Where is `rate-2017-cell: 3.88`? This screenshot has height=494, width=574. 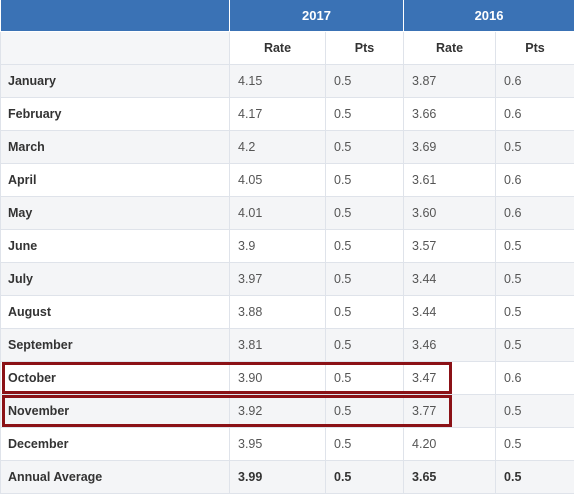
rate-2017-cell: 3.88 is located at coordinates (277, 312).